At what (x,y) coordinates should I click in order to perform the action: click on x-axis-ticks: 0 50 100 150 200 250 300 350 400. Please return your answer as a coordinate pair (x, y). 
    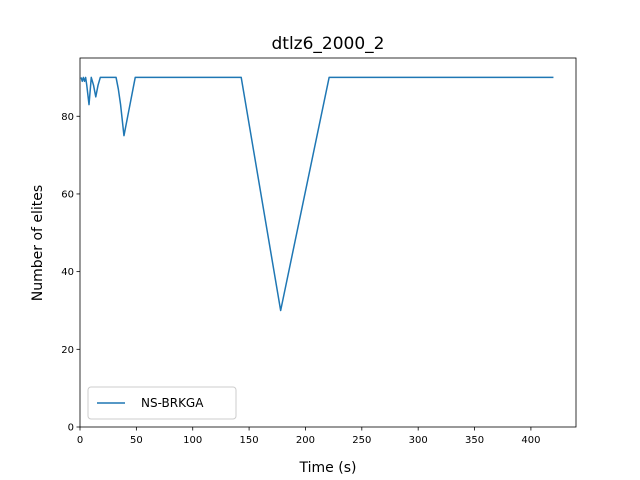
    Looking at the image, I should click on (308, 436).